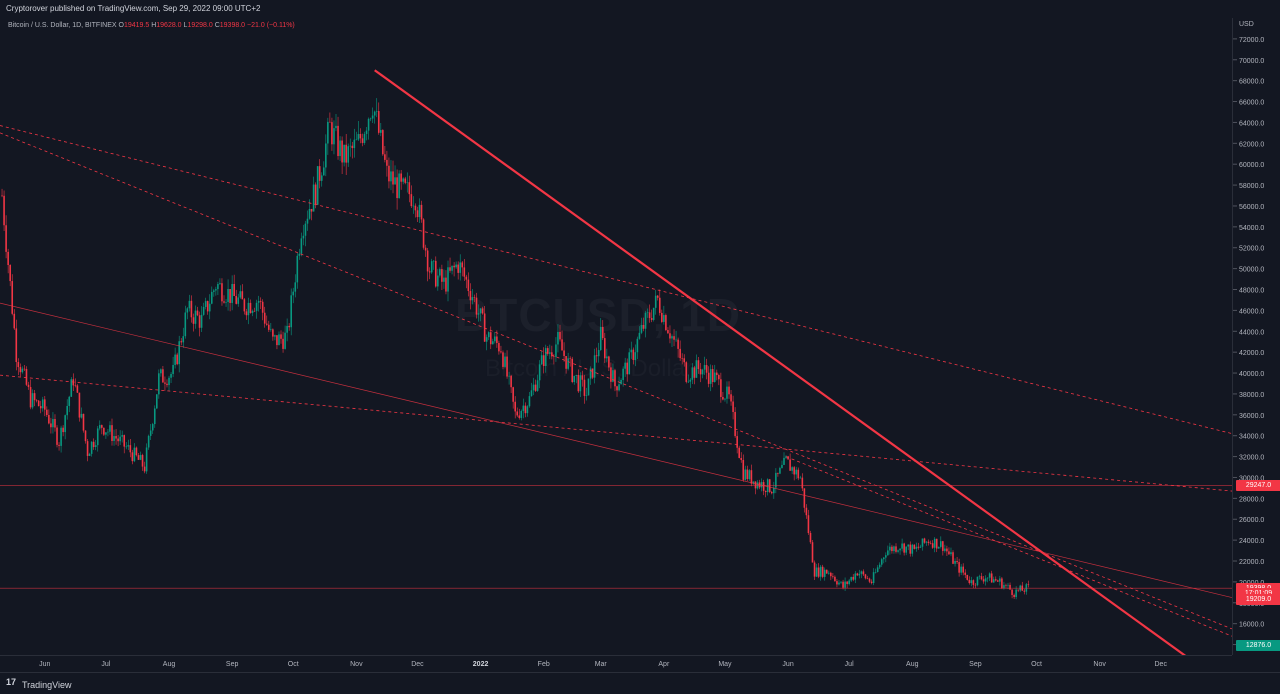 The width and height of the screenshot is (1280, 694). Describe the element at coordinates (1251, 40) in the screenshot. I see `y-tick-label: 72000.0` at that location.